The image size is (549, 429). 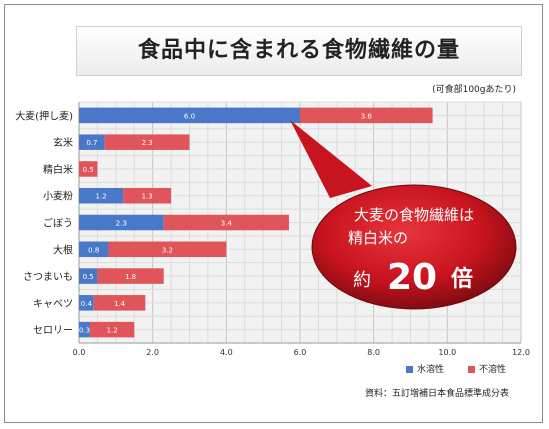 I want to click on data-label: 1.3, so click(x=147, y=197).